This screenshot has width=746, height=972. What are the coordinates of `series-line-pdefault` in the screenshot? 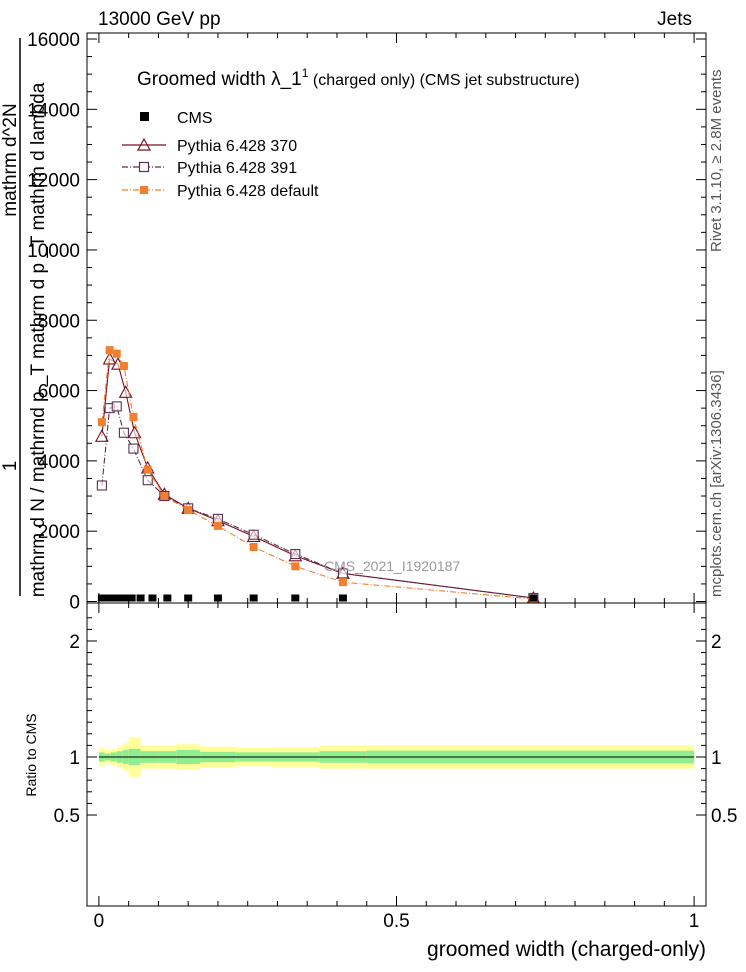 It's located at (317, 474).